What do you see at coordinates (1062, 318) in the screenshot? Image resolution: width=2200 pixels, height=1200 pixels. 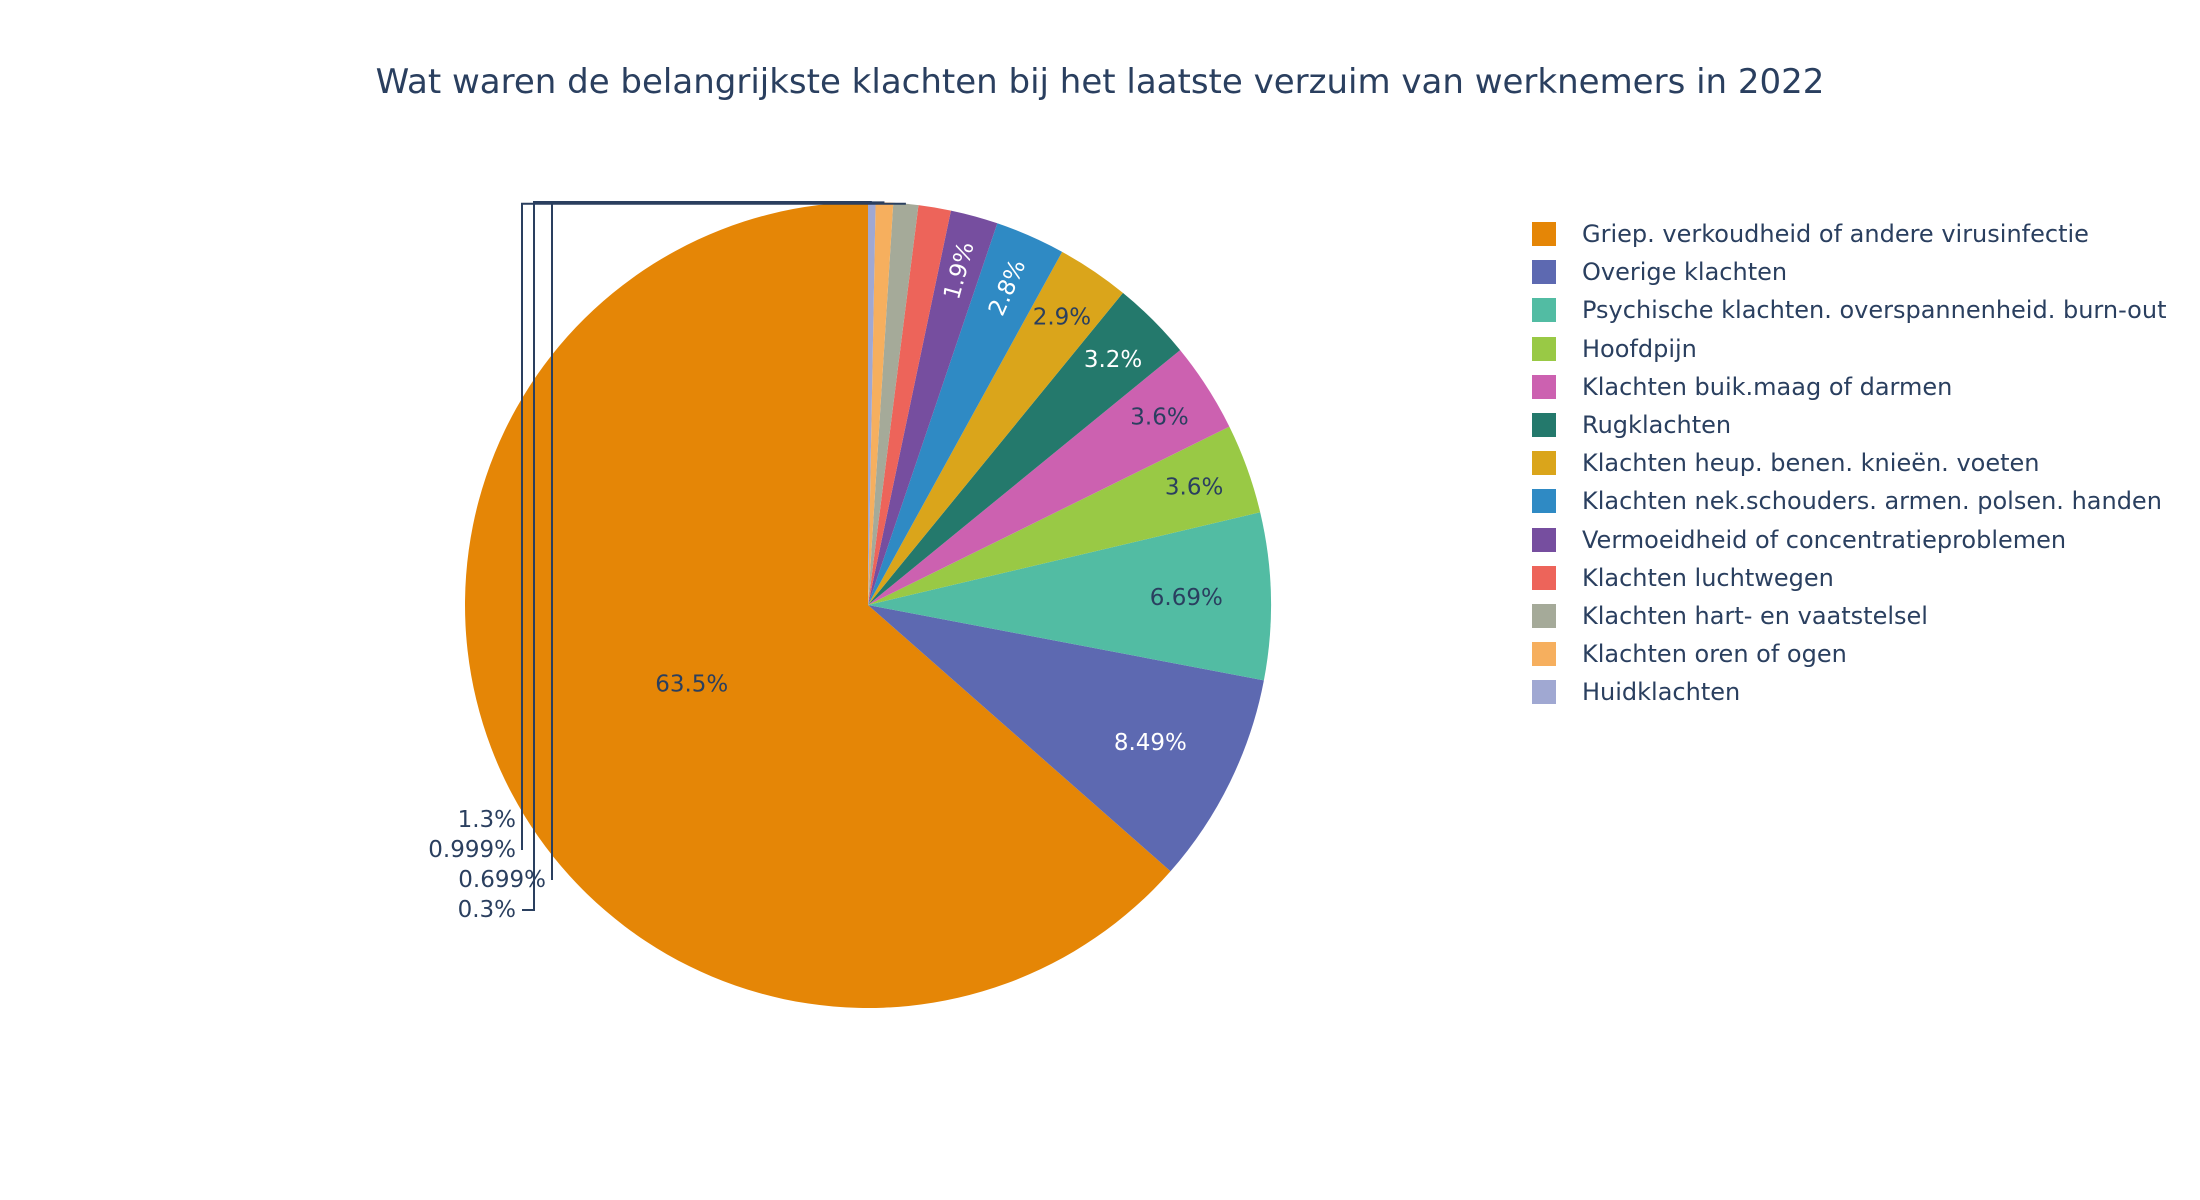 I see `slice-label: 2.9%` at bounding box center [1062, 318].